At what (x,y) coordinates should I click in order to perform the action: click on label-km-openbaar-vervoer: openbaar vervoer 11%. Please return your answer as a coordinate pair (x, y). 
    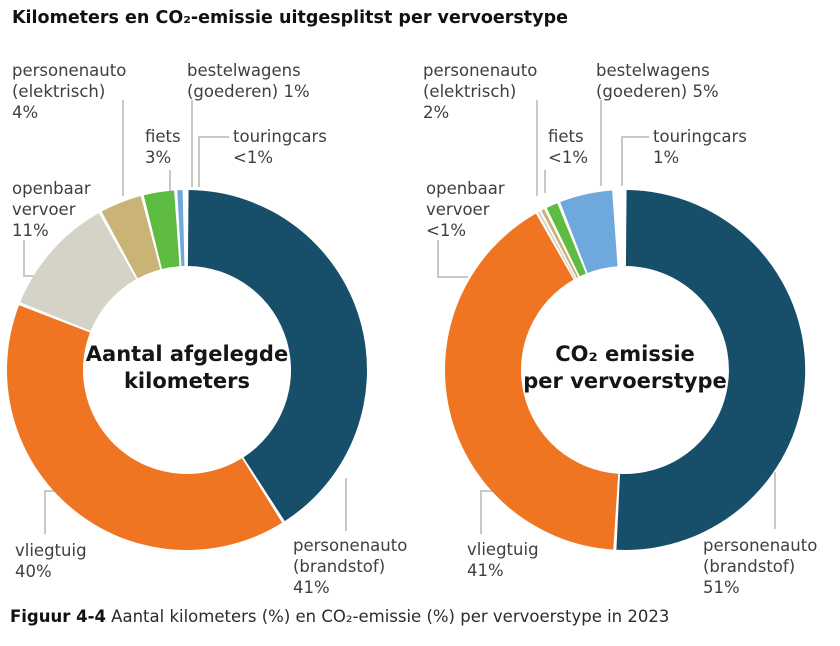
    Looking at the image, I should click on (51, 209).